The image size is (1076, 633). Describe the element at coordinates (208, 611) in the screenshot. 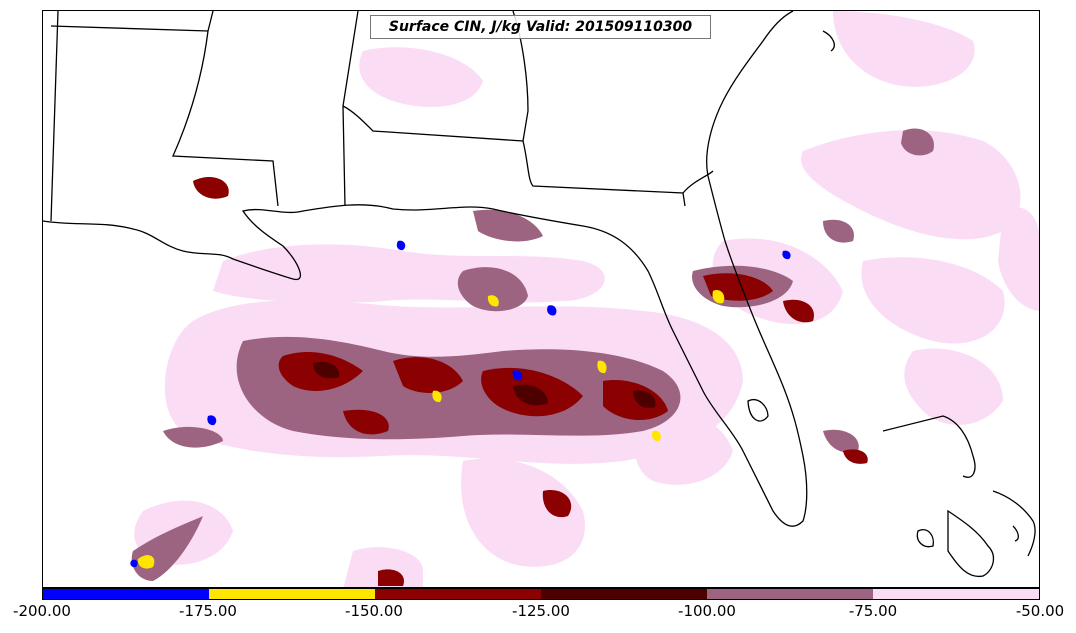

I see `colorbar-tick-label: -175.00` at that location.